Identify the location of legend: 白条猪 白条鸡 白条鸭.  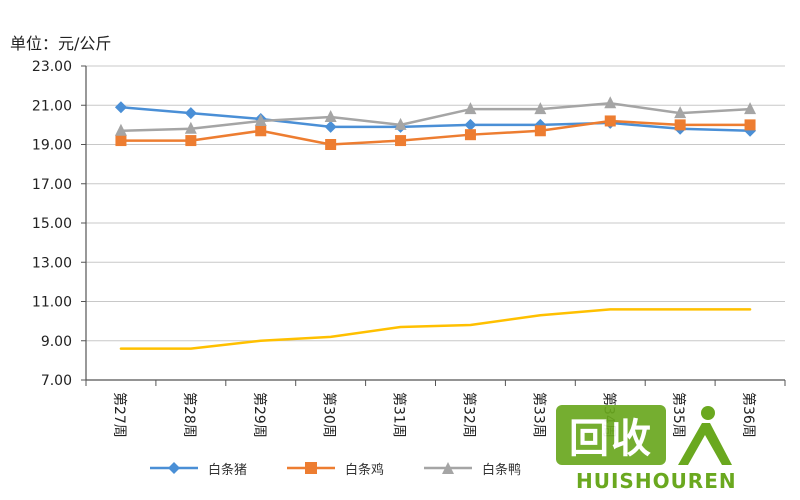
(335, 468).